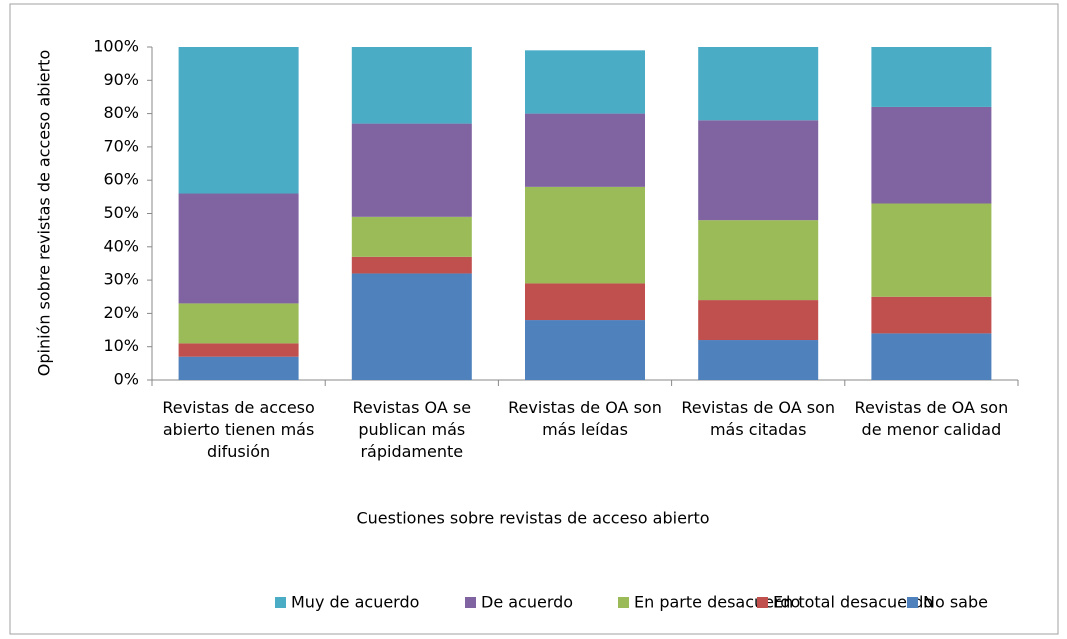 This screenshot has height=639, width=1067. I want to click on legend-label: Muy de acuerdo, so click(355, 602).